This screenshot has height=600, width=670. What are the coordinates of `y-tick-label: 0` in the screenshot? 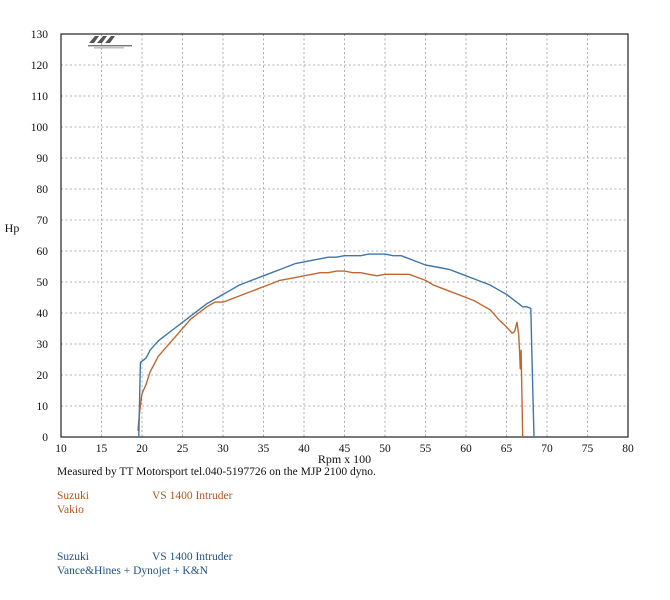 It's located at (45, 438).